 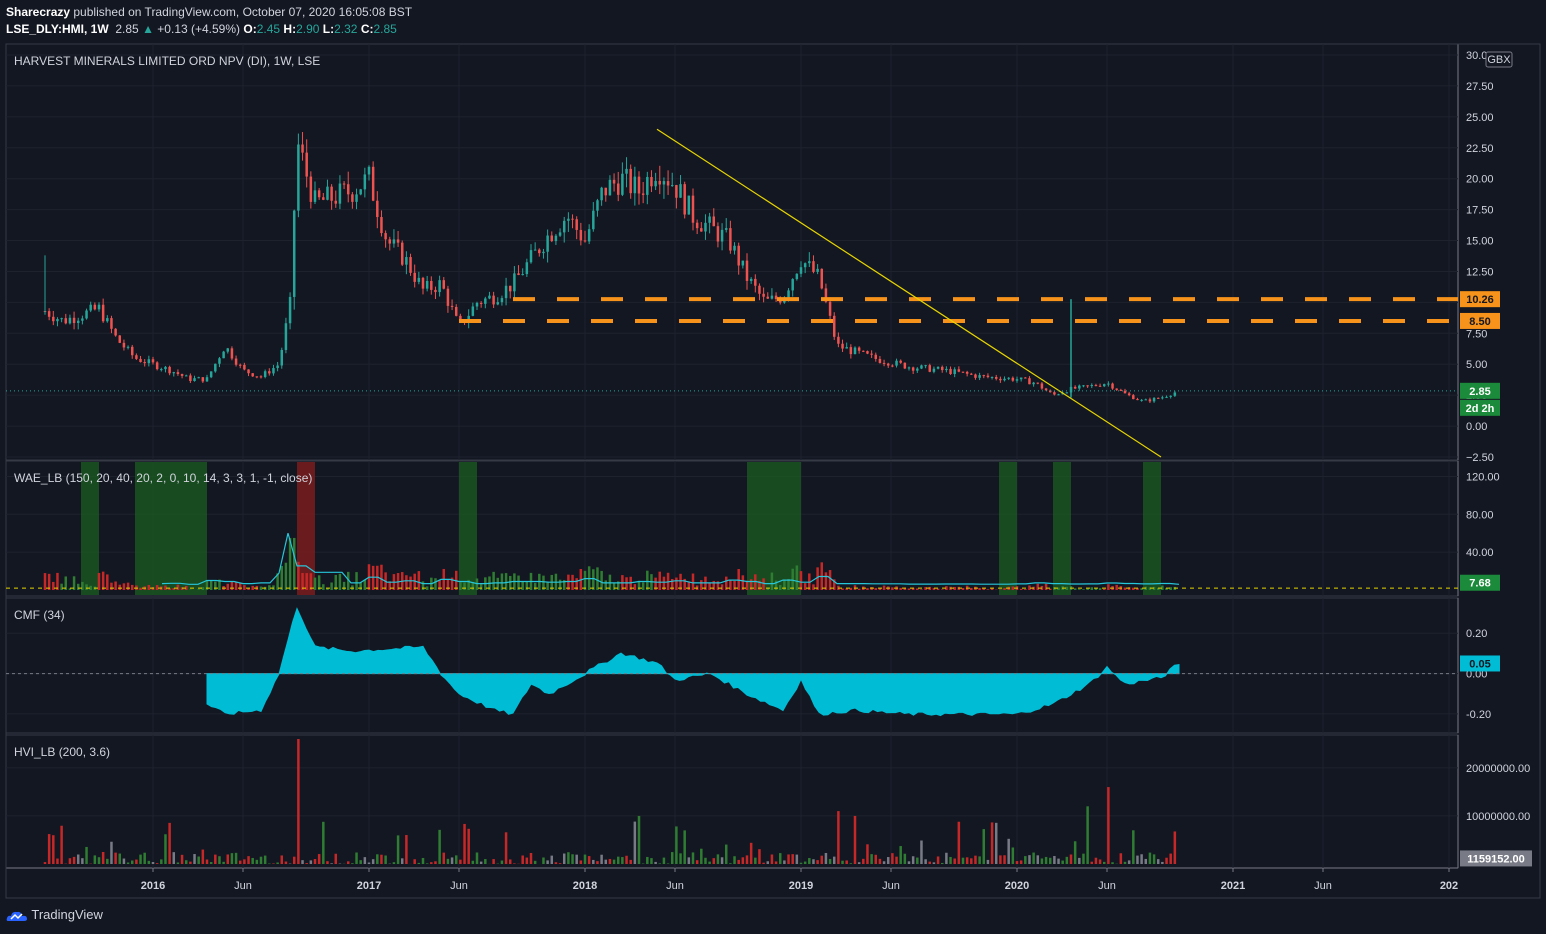 What do you see at coordinates (1480, 458) in the screenshot?
I see `price-tick-label: −2.50` at bounding box center [1480, 458].